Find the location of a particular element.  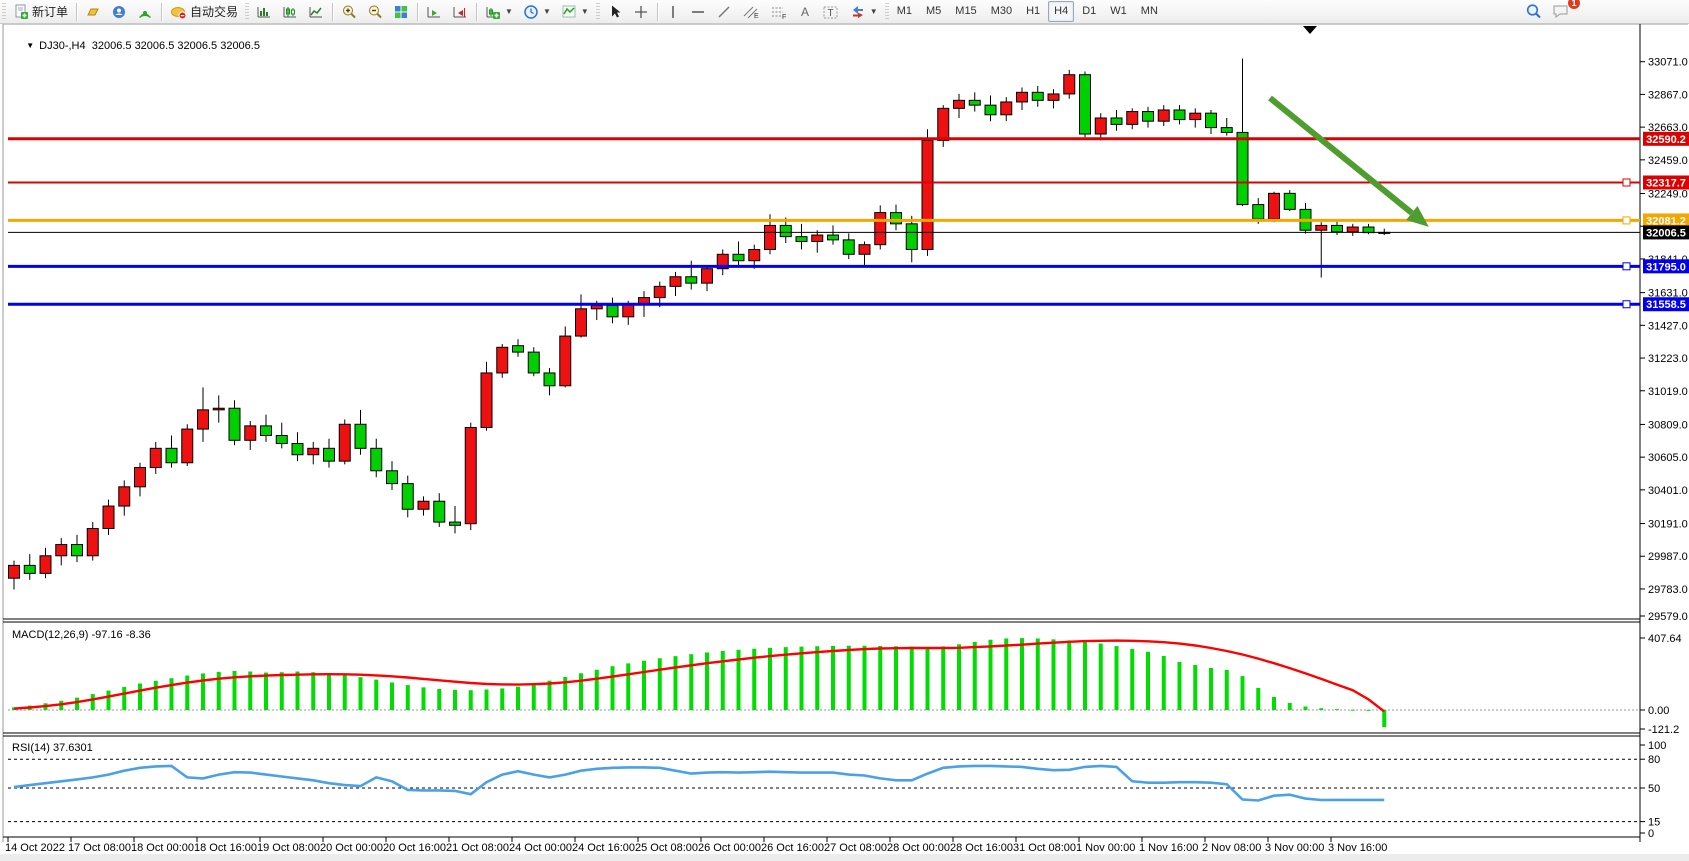

line-chart-icon is located at coordinates (316, 11).